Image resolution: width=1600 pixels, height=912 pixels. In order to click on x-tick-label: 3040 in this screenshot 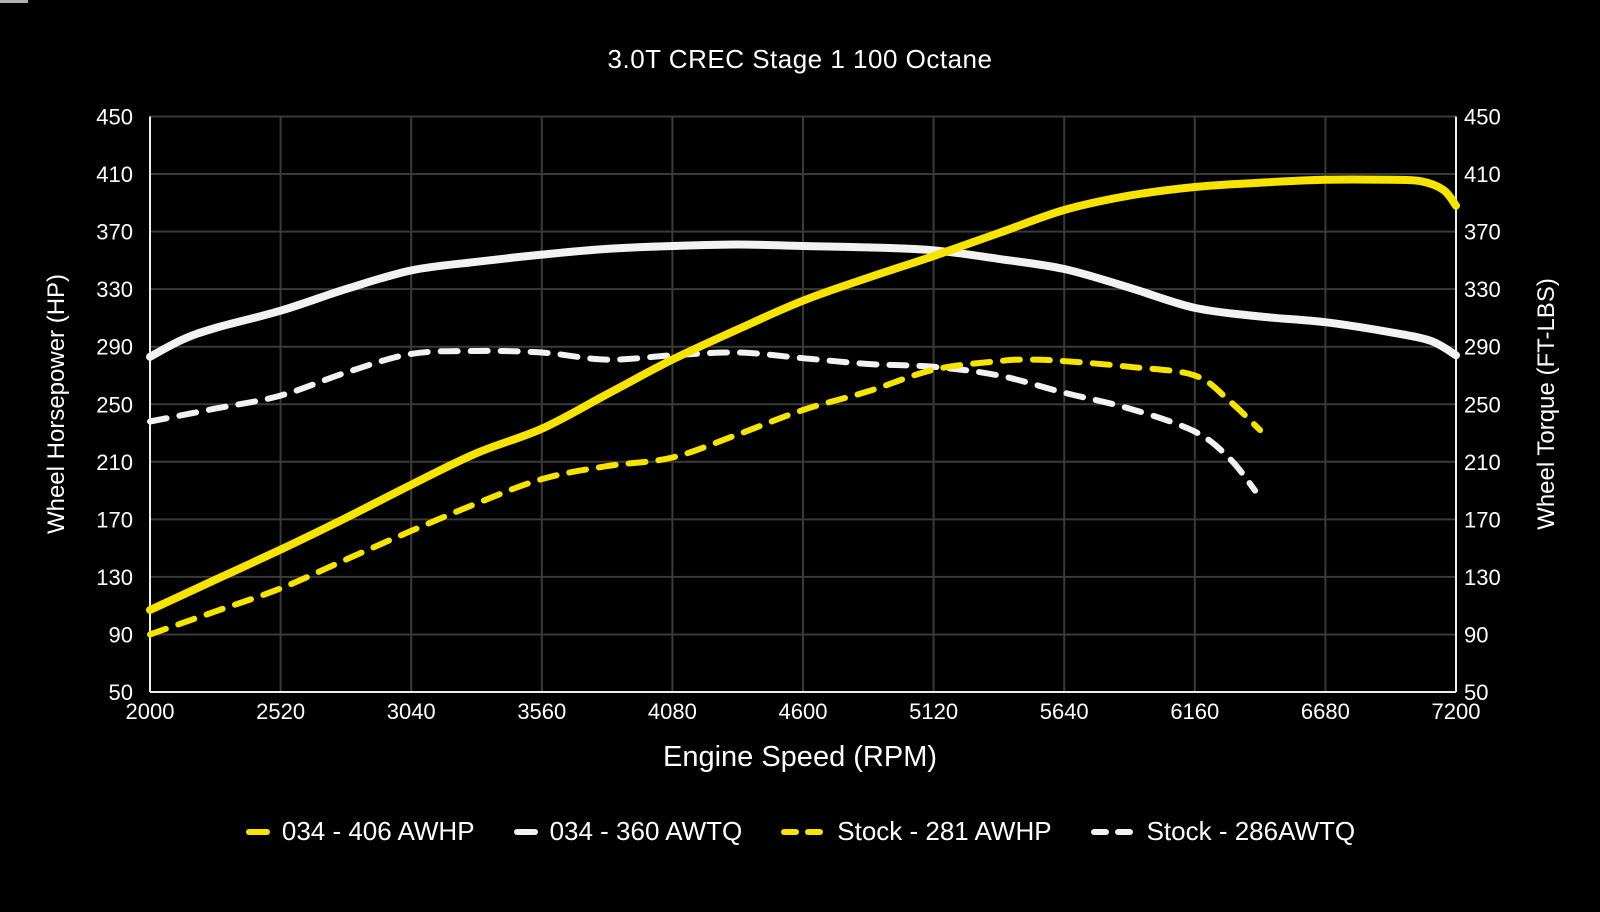, I will do `click(411, 711)`.